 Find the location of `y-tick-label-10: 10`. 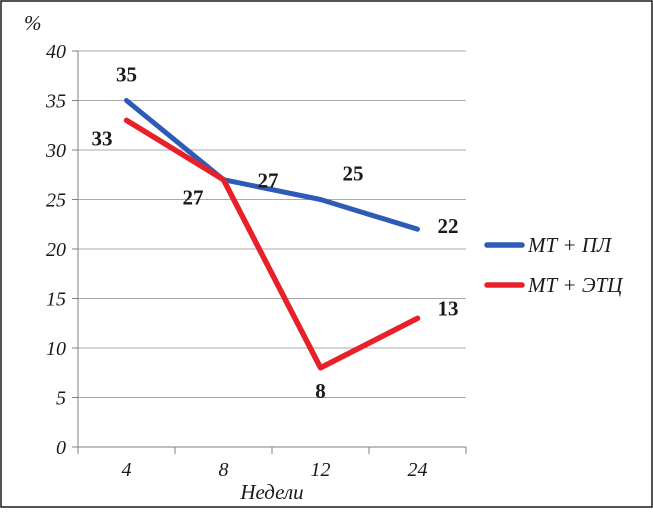

y-tick-label-10: 10 is located at coordinates (56, 349).